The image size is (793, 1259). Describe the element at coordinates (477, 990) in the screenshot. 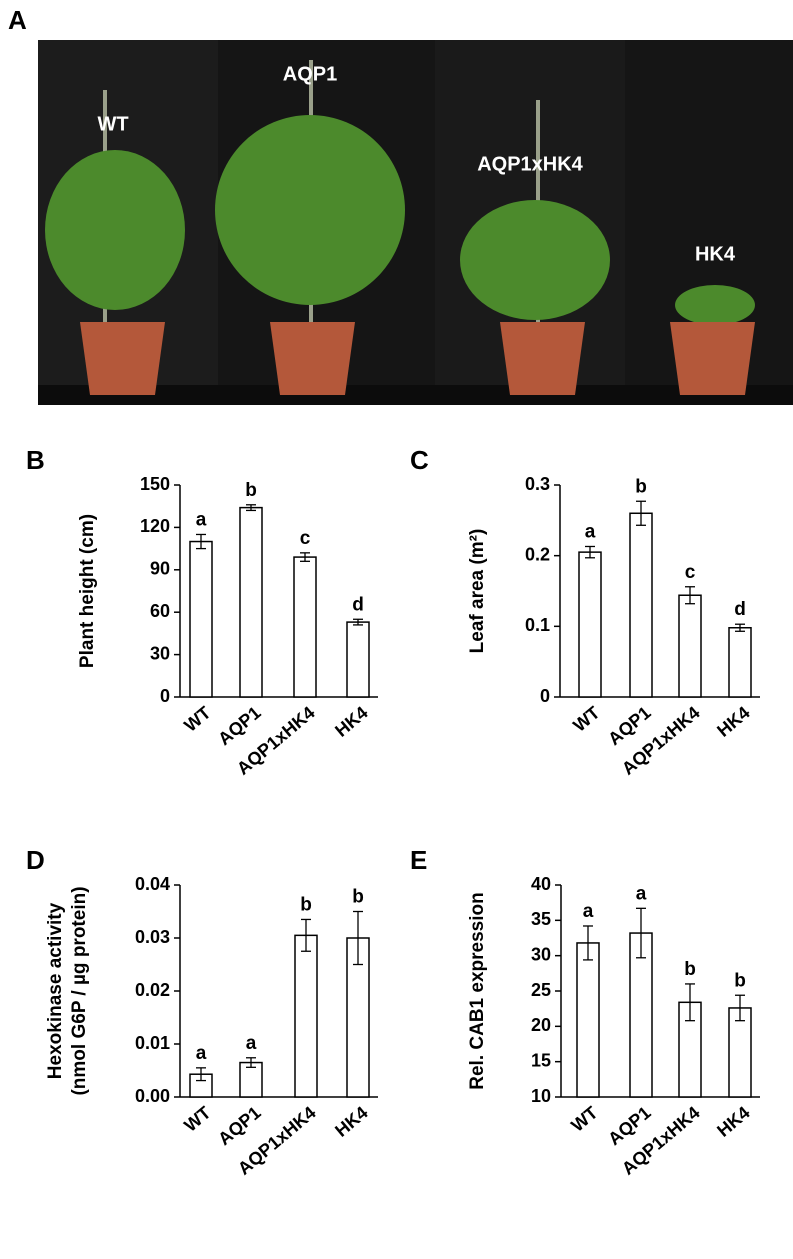

I see `y-axis-label: Rel. CAB1 expression` at that location.